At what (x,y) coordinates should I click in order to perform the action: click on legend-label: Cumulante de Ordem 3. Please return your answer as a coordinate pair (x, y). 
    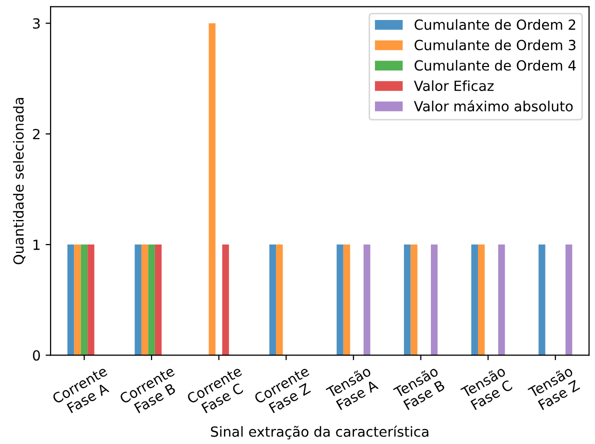
    Looking at the image, I should click on (495, 45).